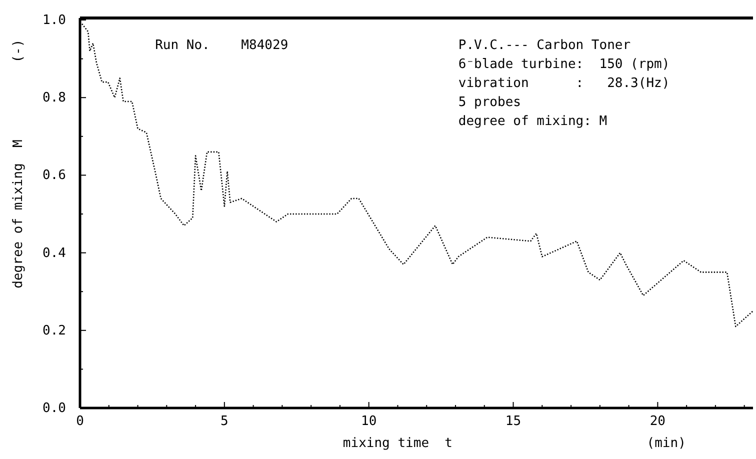 This screenshot has width=756, height=459. I want to click on y-tick-label: 0.2, so click(54, 330).